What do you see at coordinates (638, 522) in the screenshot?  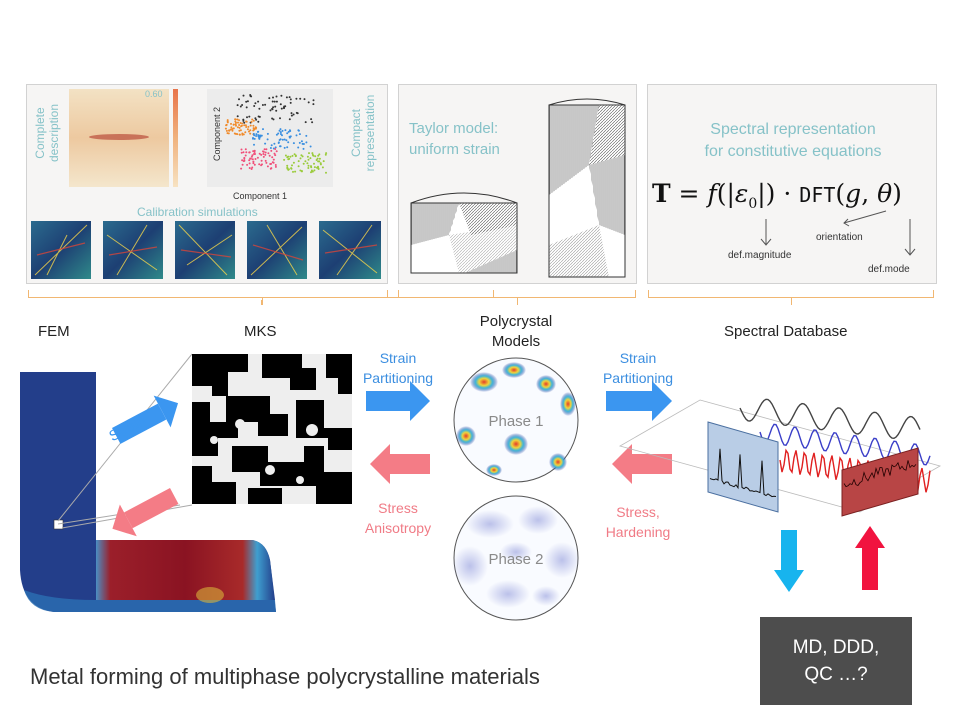 I see `stress-hardening-label: Stress, Hardening` at bounding box center [638, 522].